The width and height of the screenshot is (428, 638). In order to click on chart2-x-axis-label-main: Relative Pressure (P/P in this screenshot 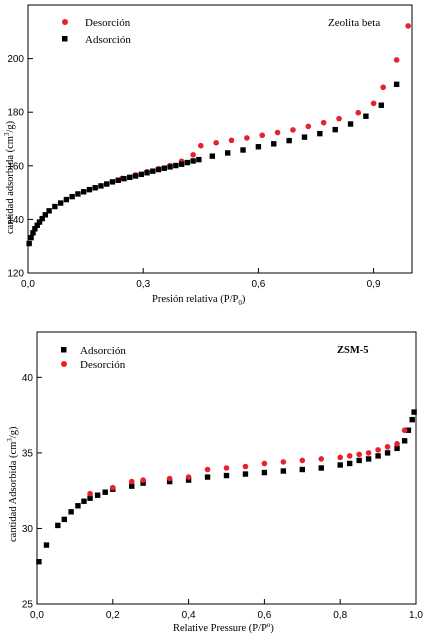, I will do `click(220, 628)`.